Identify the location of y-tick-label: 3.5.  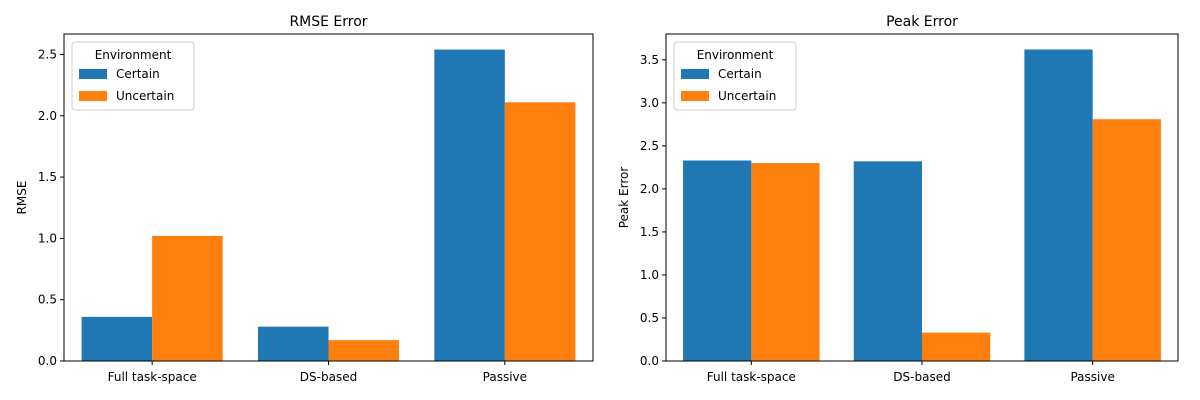
(649, 60).